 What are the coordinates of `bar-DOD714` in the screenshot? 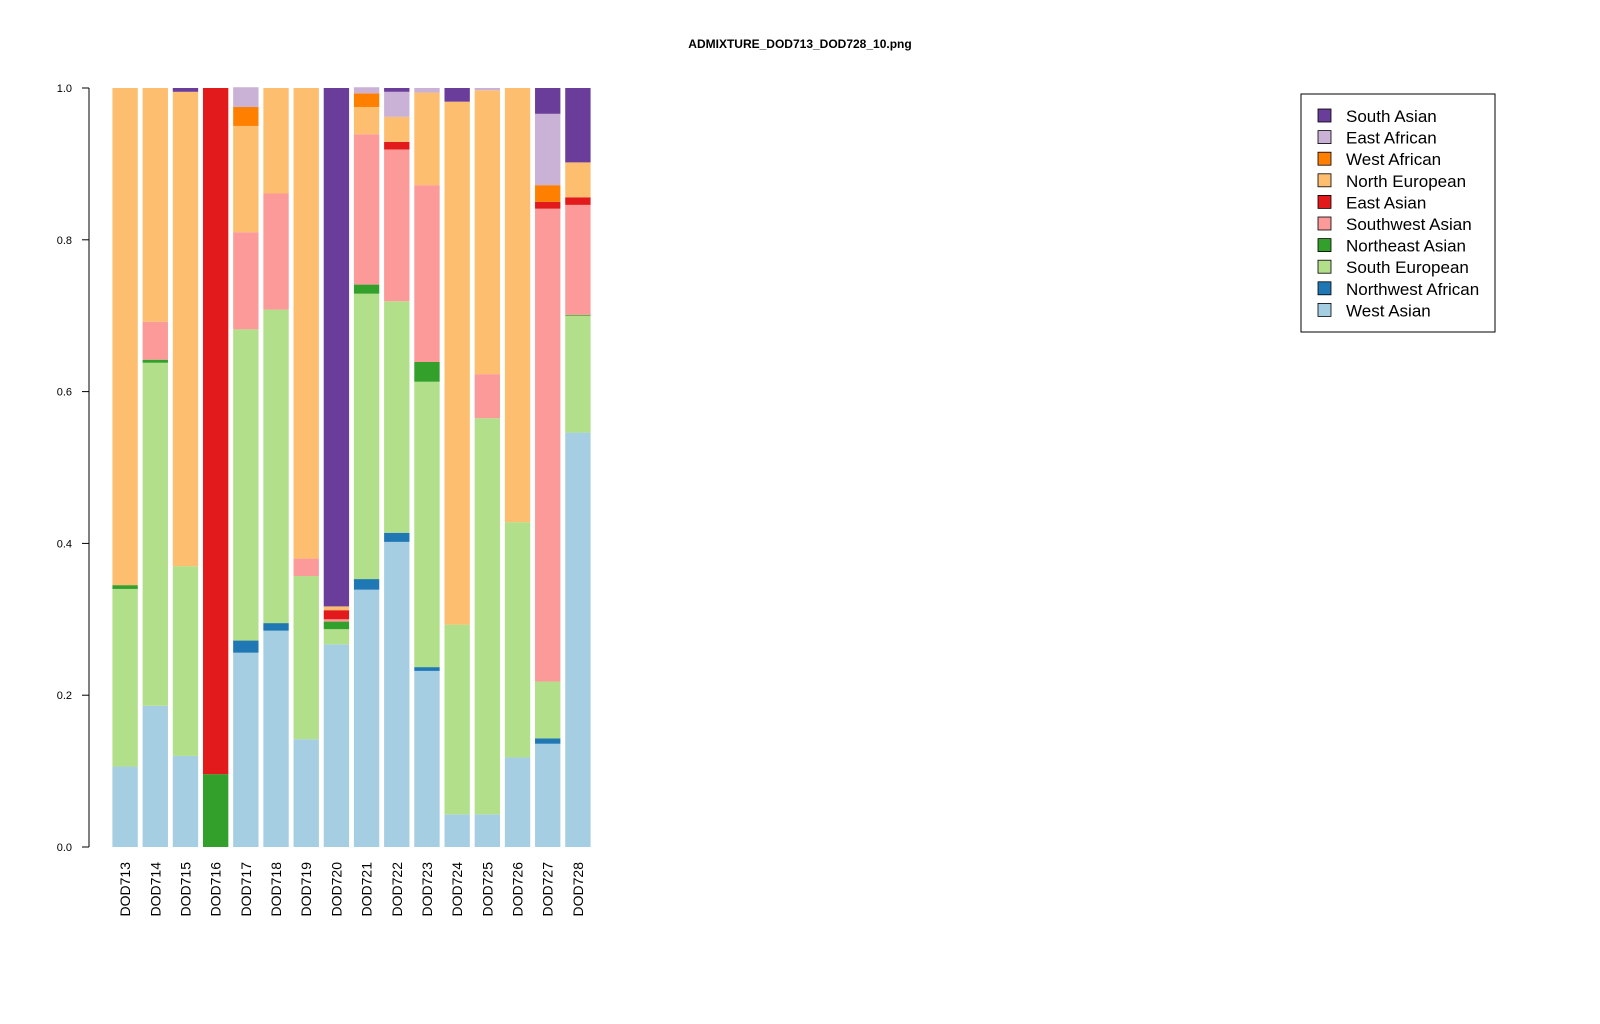 It's located at (155, 467).